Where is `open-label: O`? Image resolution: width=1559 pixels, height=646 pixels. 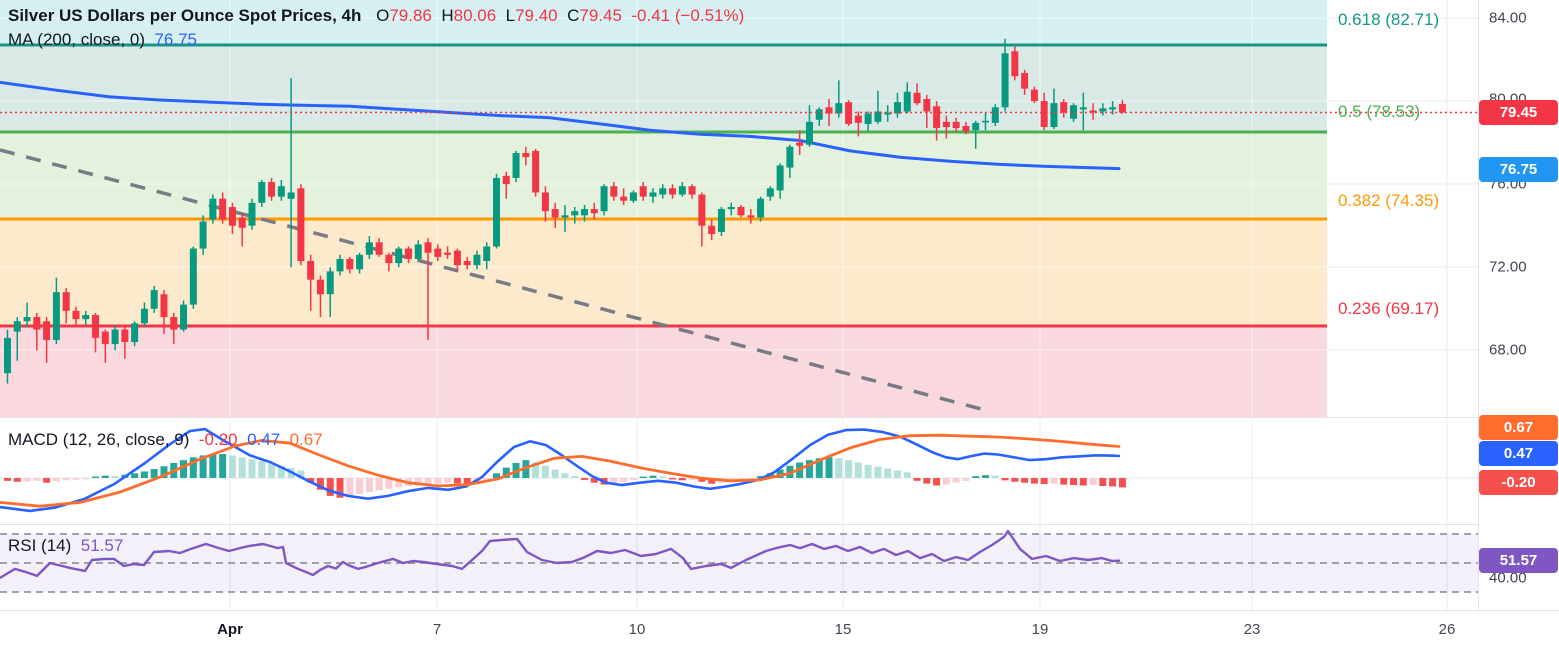
open-label: O is located at coordinates (383, 15).